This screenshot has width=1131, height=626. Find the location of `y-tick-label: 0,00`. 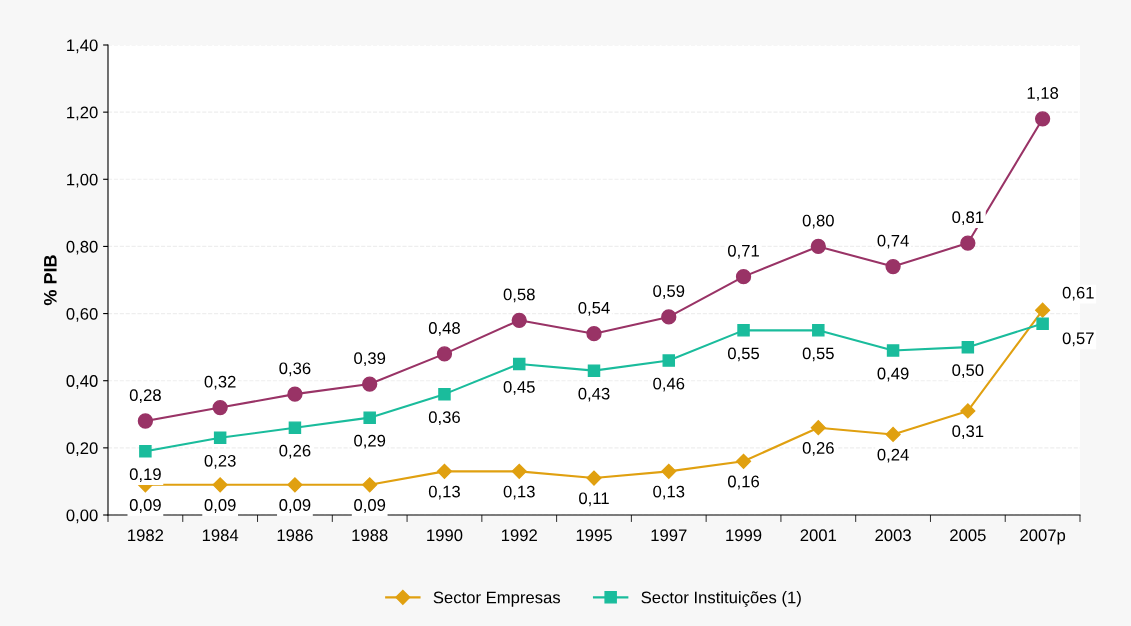

y-tick-label: 0,00 is located at coordinates (82, 516).